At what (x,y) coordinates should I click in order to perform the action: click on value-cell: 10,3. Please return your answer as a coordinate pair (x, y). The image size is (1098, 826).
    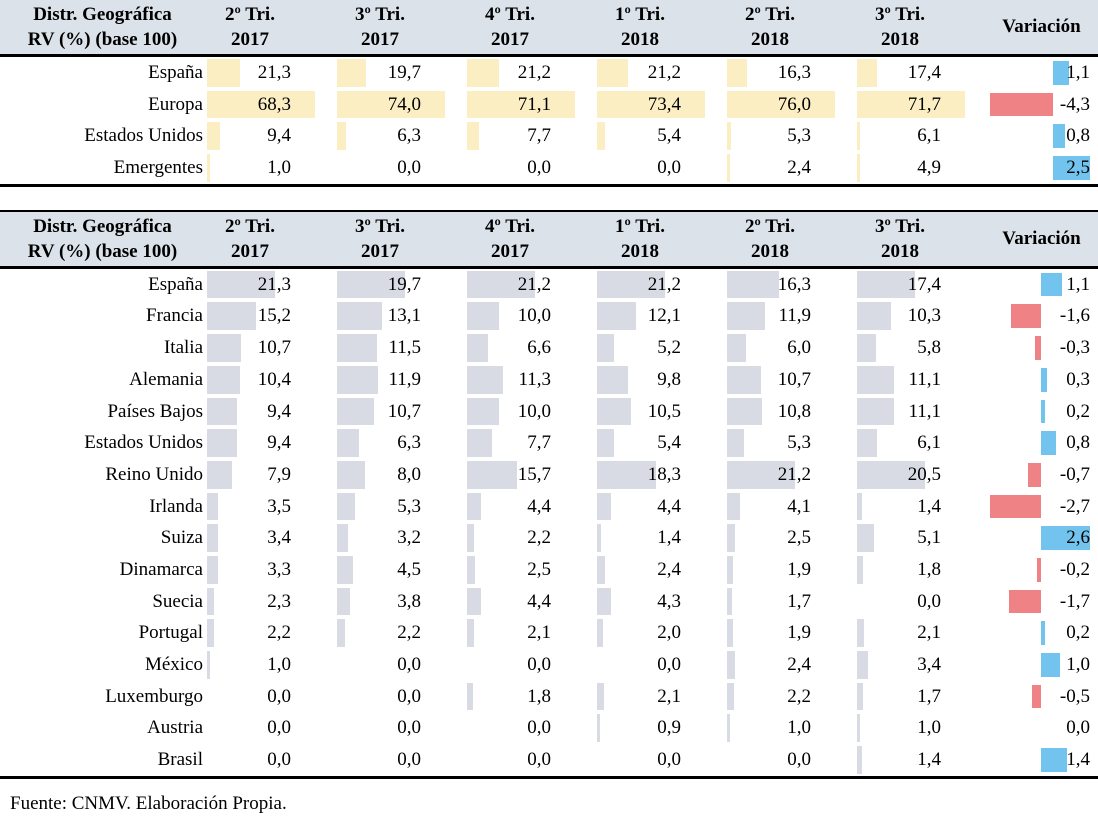
    Looking at the image, I should click on (920, 316).